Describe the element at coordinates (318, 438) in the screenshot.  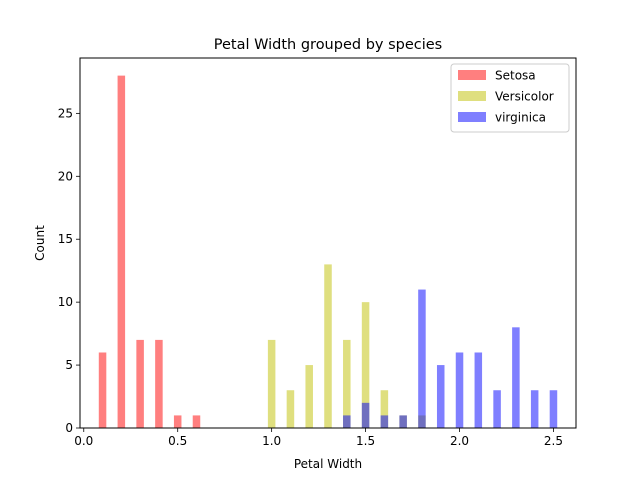
I see `x-axis-ticks: 0.0 0.5 1.0 1.5 2.0 2.5` at that location.